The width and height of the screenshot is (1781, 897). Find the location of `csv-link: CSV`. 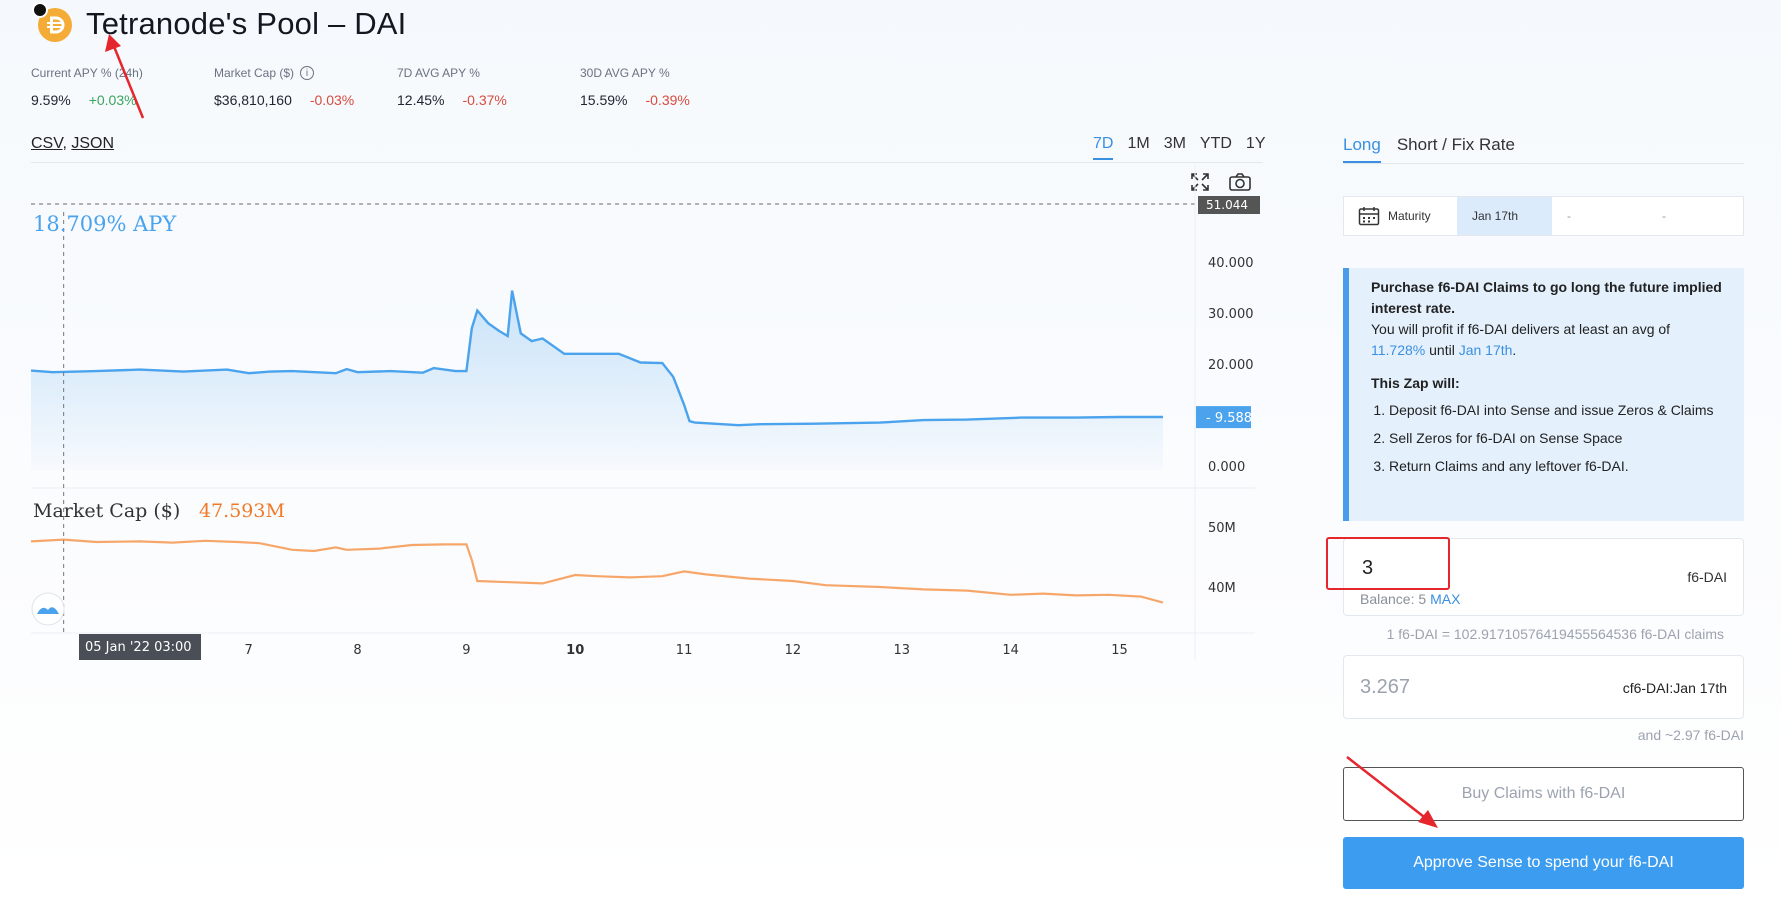

csv-link: CSV is located at coordinates (47, 143).